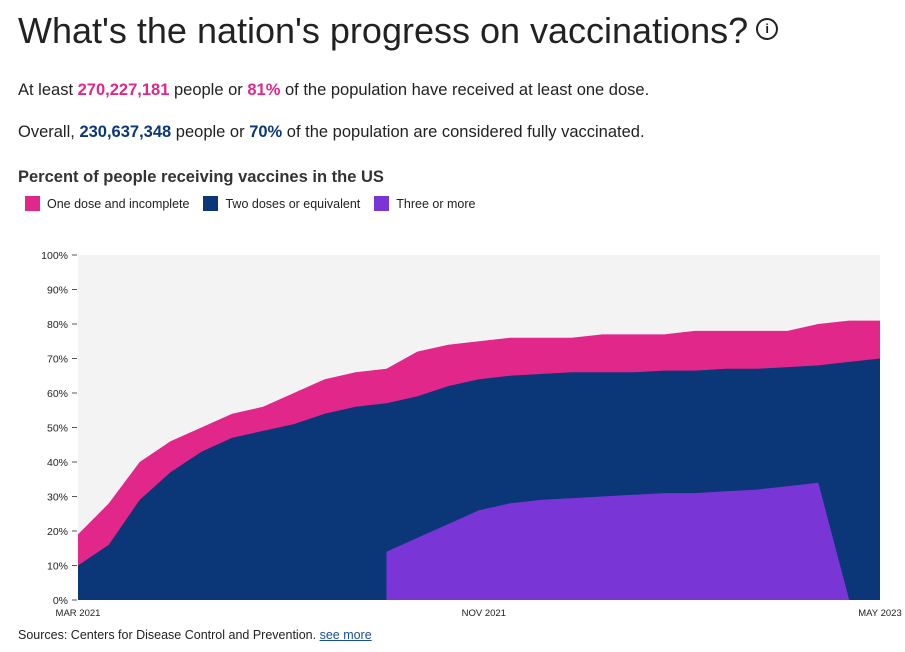 The image size is (905, 652). Describe the element at coordinates (57, 325) in the screenshot. I see `y-tick-label: 80%` at that location.